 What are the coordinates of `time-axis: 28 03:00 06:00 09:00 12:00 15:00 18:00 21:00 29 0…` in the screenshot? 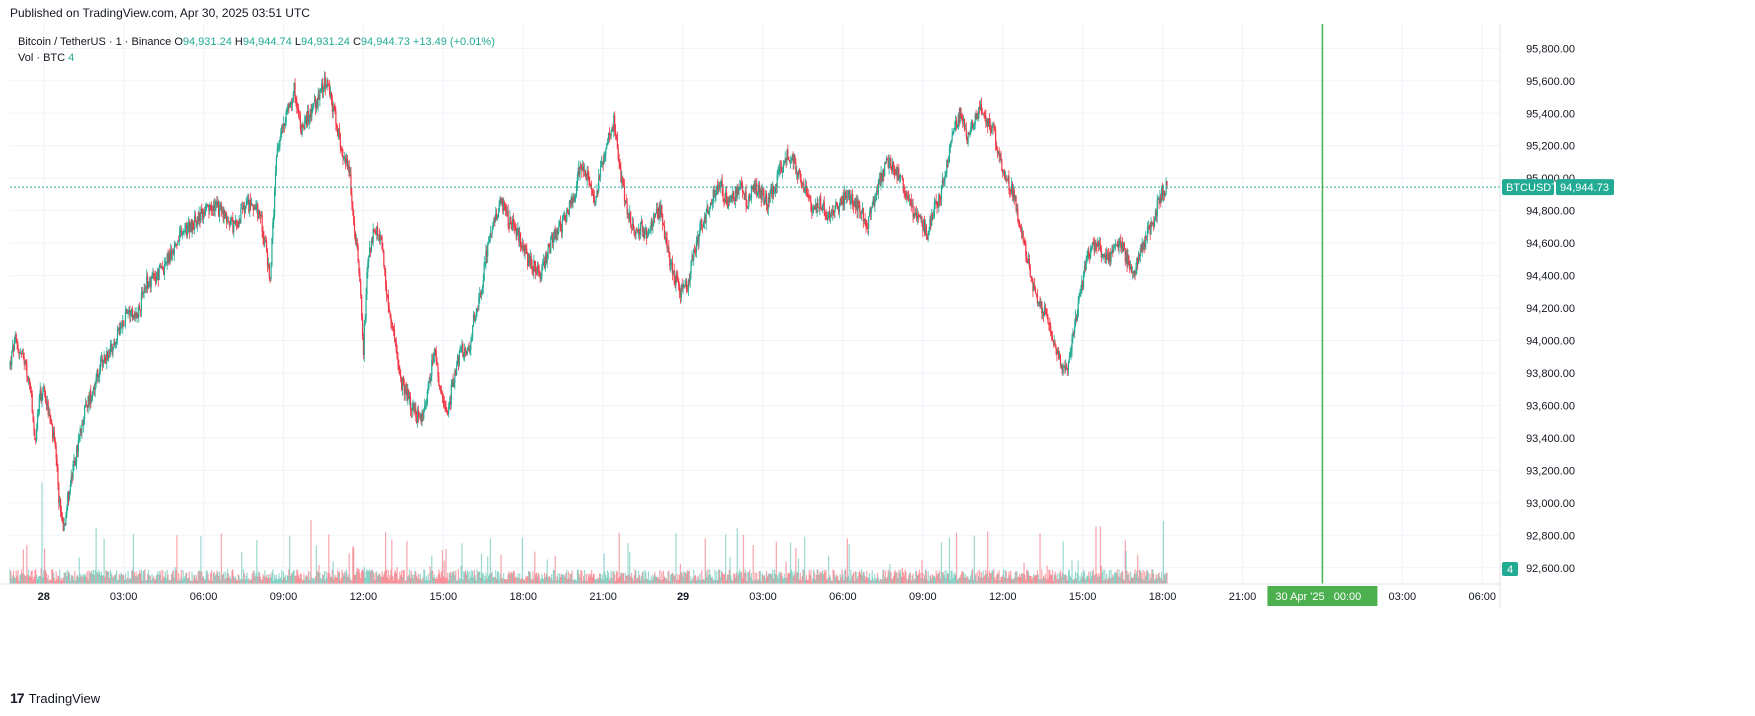 It's located at (750, 593).